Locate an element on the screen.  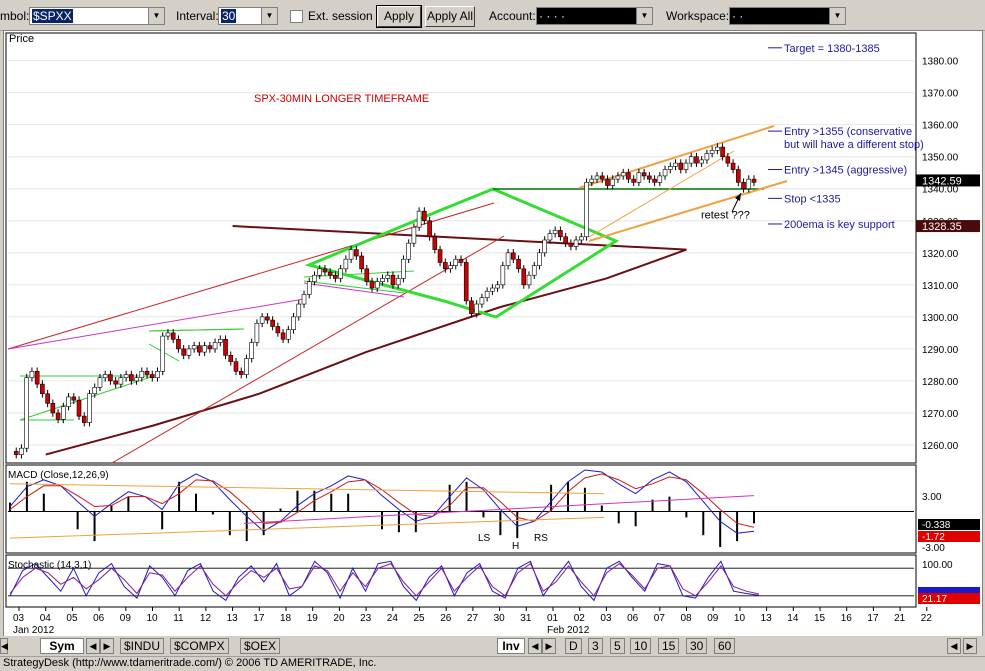
tab-nav-prev-icon: ◀ is located at coordinates (93, 646).